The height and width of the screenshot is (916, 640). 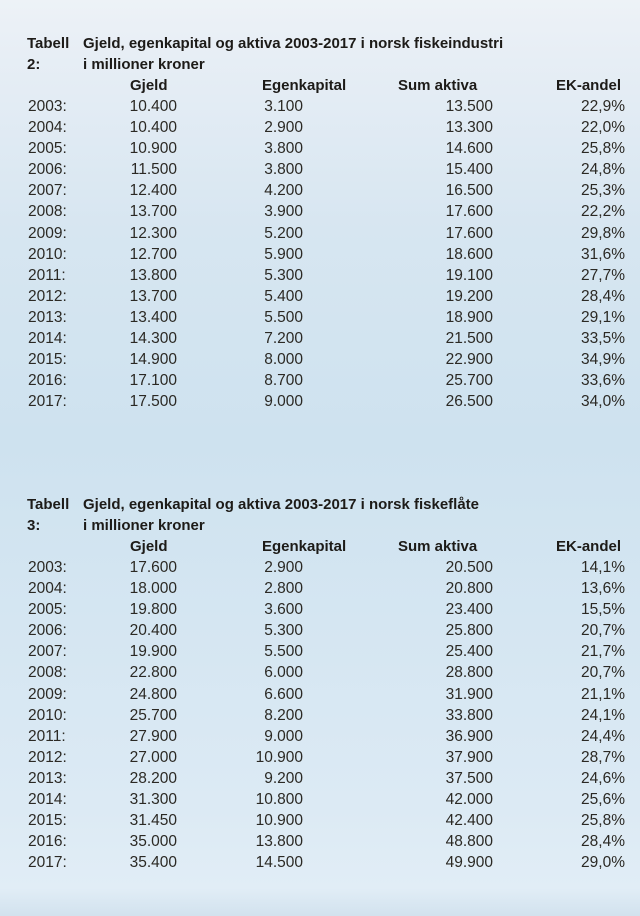 What do you see at coordinates (279, 842) in the screenshot?
I see `egenkapital-cell: 13.800` at bounding box center [279, 842].